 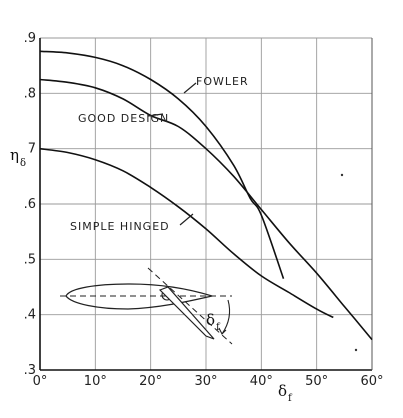 What do you see at coordinates (120, 226) in the screenshot?
I see `series-label-simple-hinged: SIMPLE HINGED` at bounding box center [120, 226].